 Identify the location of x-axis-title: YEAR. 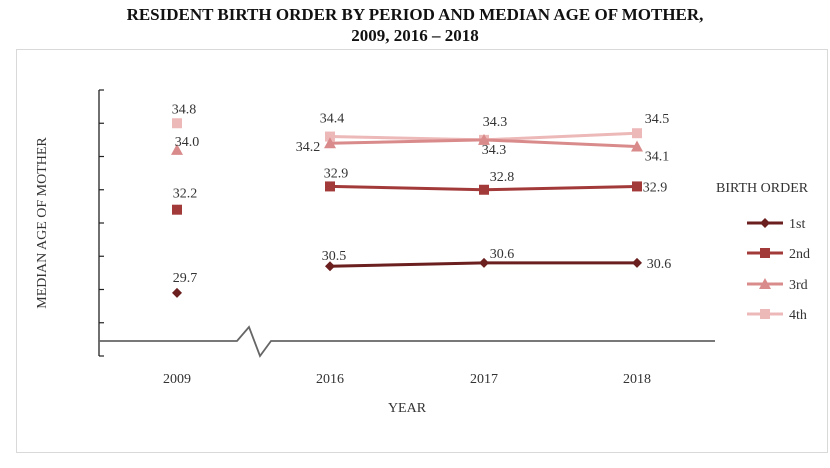
(407, 408).